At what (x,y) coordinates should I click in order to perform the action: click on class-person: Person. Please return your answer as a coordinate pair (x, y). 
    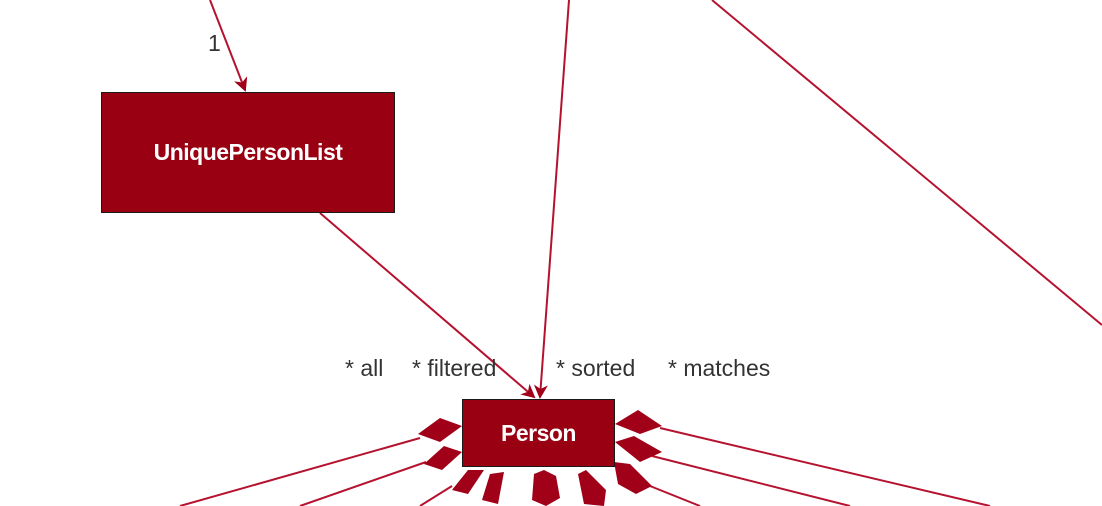
    Looking at the image, I should click on (538, 433).